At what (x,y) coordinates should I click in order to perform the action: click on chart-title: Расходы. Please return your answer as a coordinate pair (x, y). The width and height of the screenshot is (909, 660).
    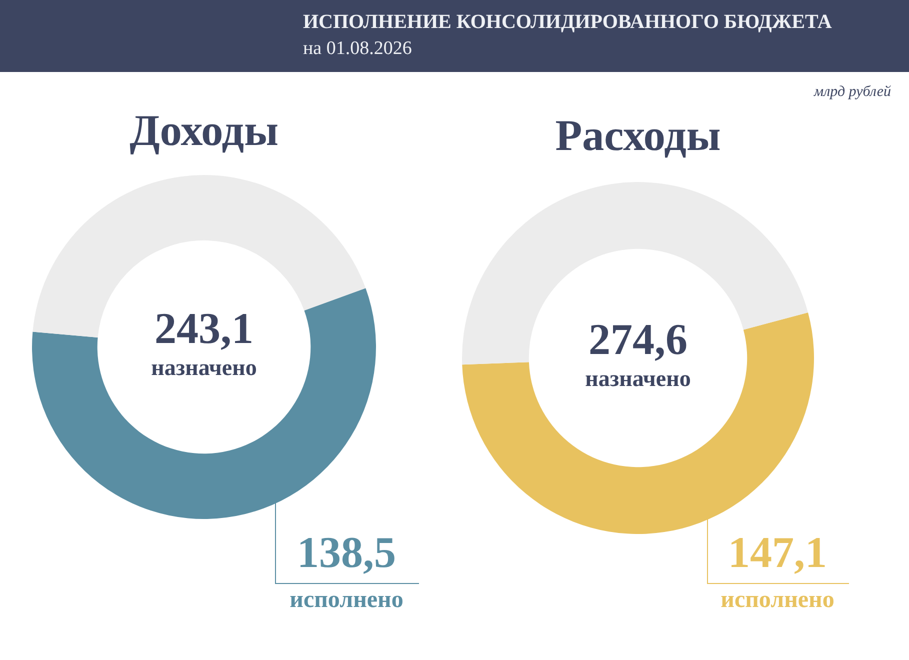
    Looking at the image, I should click on (638, 135).